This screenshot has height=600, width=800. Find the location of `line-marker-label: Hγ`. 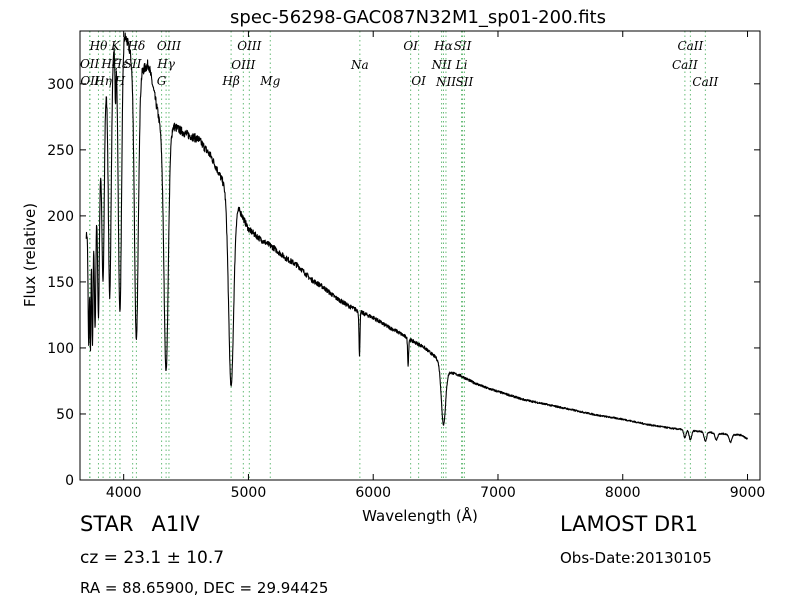

line-marker-label: Hγ is located at coordinates (165, 64).